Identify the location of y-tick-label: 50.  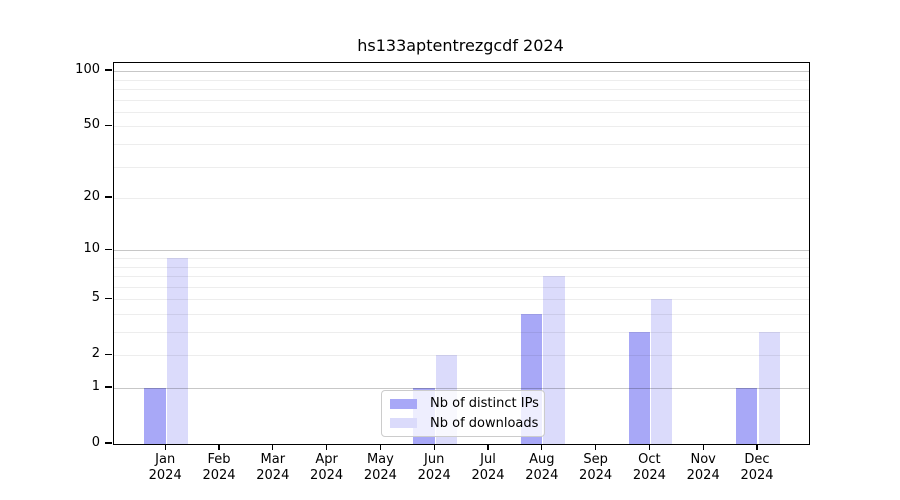
(91, 125).